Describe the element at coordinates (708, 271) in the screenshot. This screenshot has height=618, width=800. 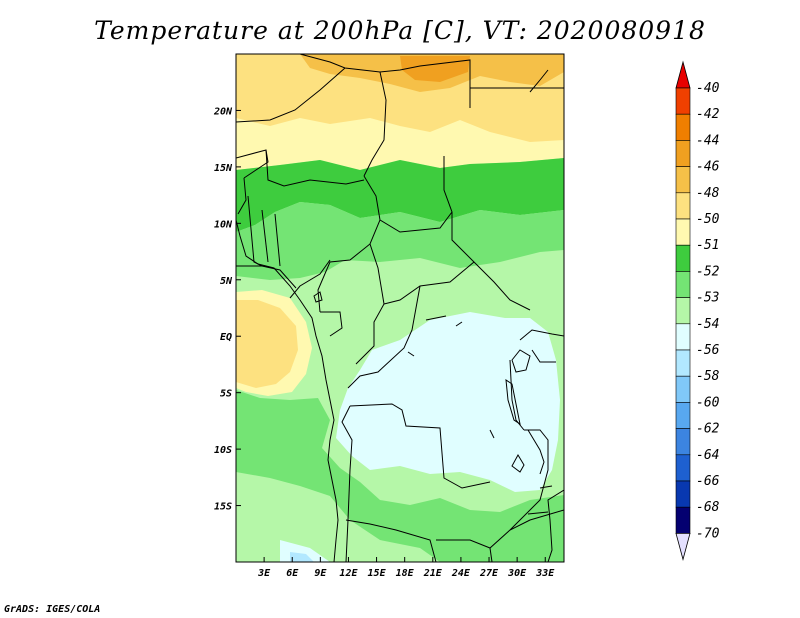
I see `legend-label-7: -52` at that location.